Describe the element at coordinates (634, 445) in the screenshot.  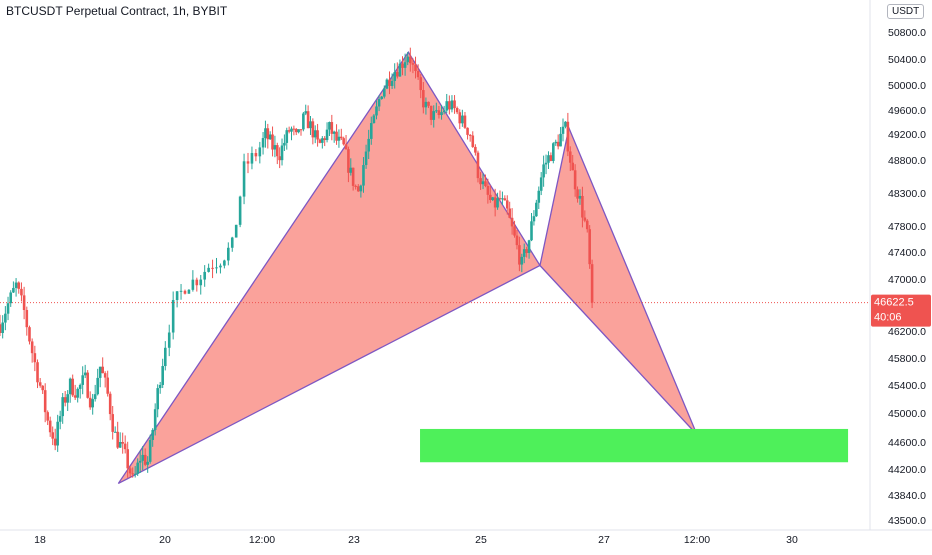
I see `target-zone` at that location.